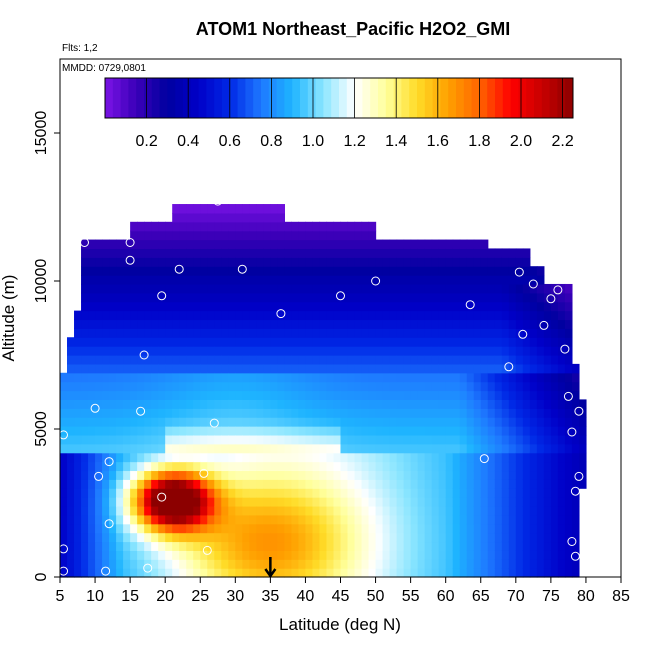  Describe the element at coordinates (271, 141) in the screenshot. I see `colorbar-tick-label: 0.8` at that location.